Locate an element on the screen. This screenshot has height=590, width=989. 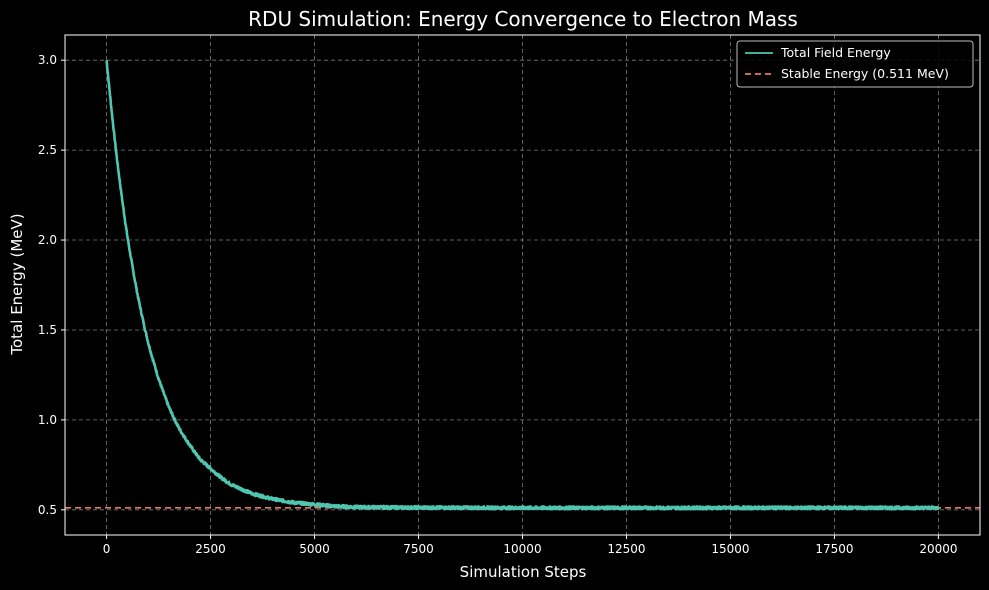
x-tick-label: 12500 is located at coordinates (626, 549).